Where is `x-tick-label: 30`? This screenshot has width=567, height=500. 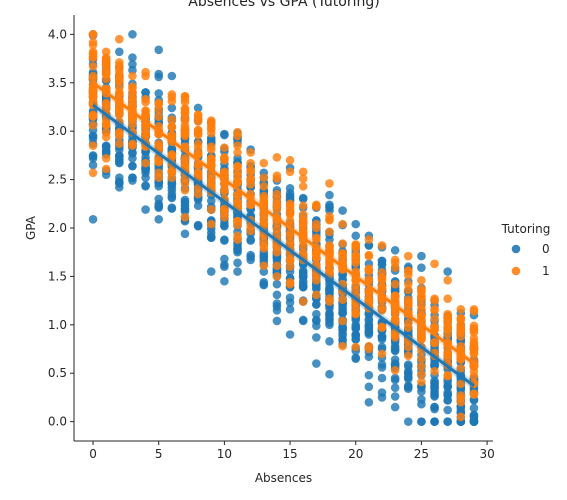
x-tick-label: 30 is located at coordinates (486, 454).